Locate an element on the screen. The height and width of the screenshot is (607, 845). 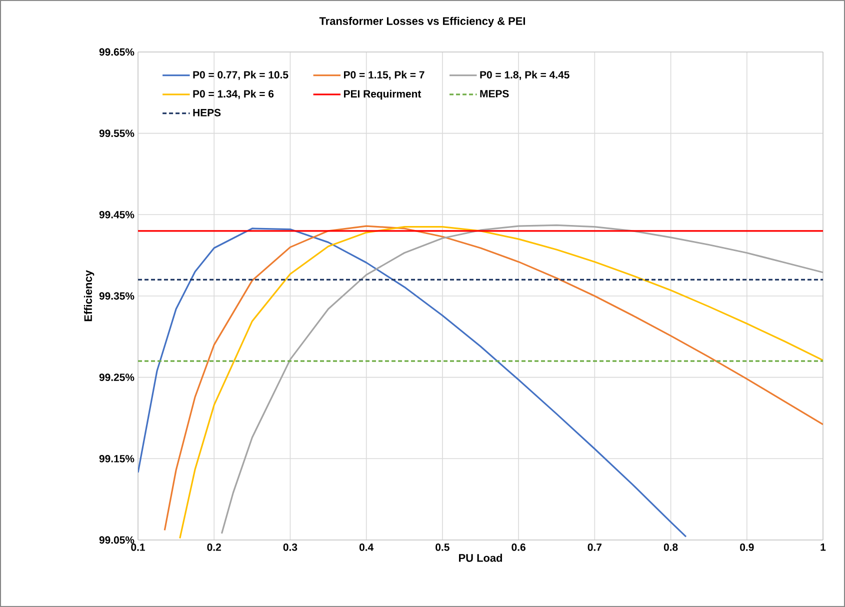
y-tick-label: 99.45% is located at coordinates (116, 214).